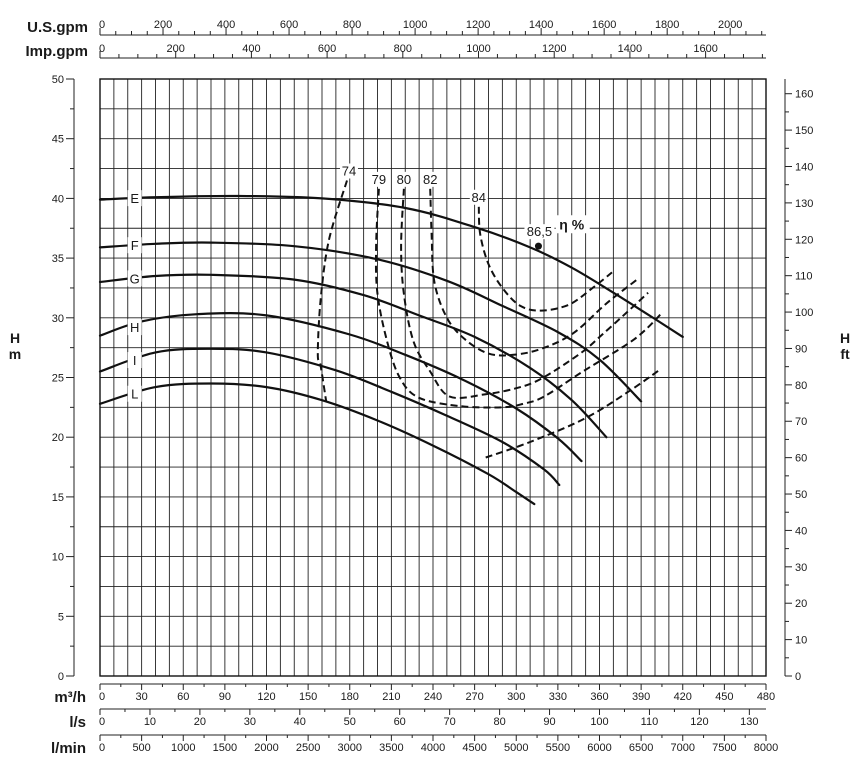 This screenshot has width=863, height=763. What do you see at coordinates (58, 199) in the screenshot?
I see `left-axis-tick-label: 40` at bounding box center [58, 199].